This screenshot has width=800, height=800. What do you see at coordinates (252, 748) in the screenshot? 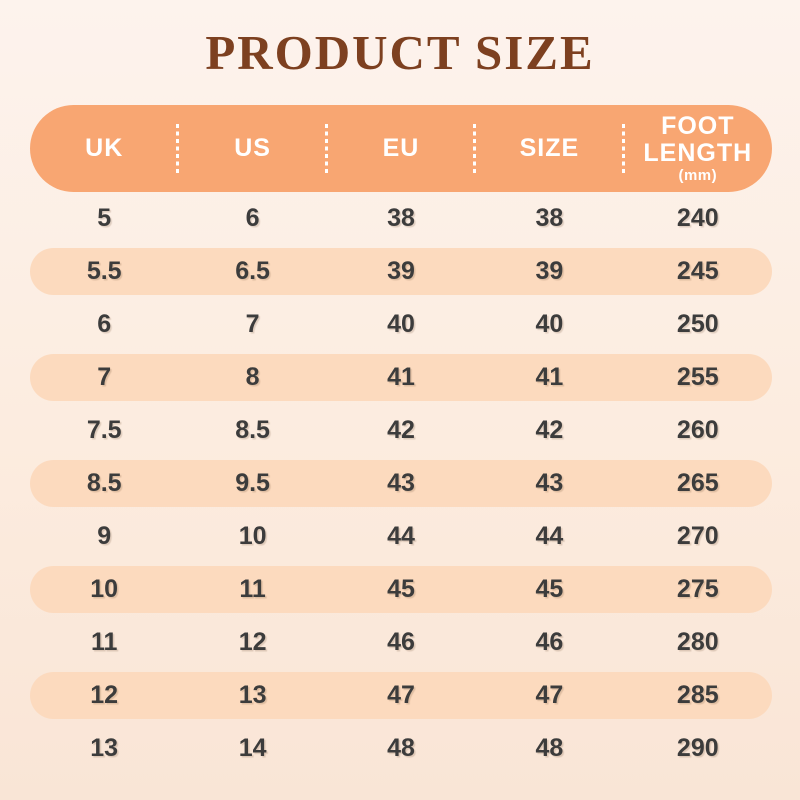
I see `us-value: 14` at bounding box center [252, 748].